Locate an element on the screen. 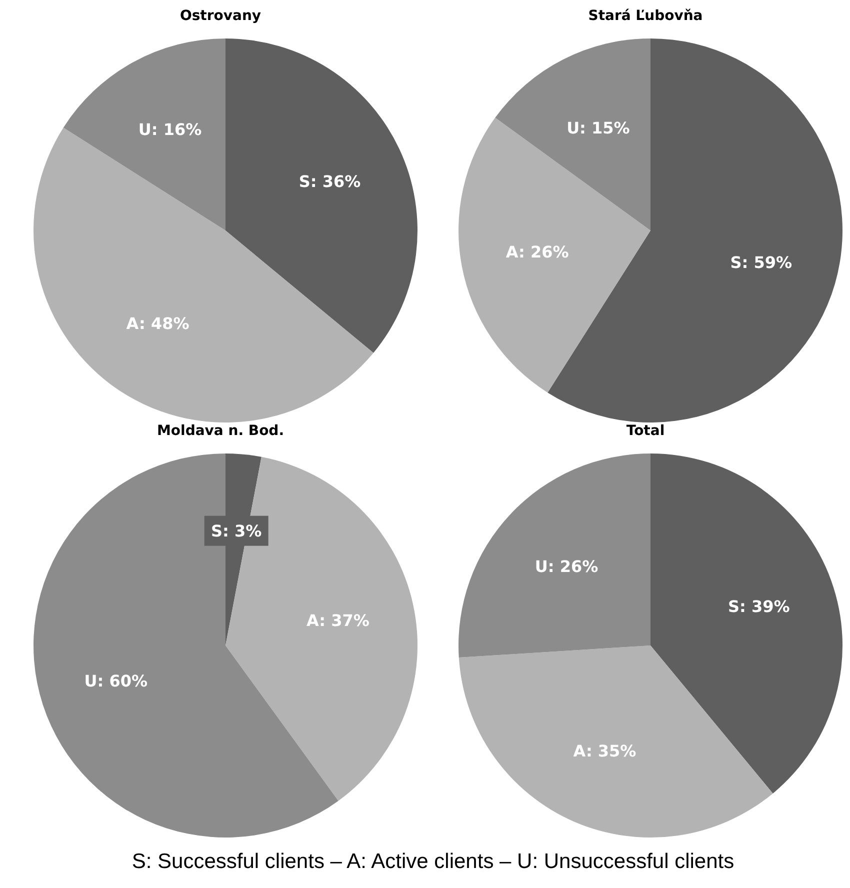  slice-label: S: 59% is located at coordinates (761, 262).